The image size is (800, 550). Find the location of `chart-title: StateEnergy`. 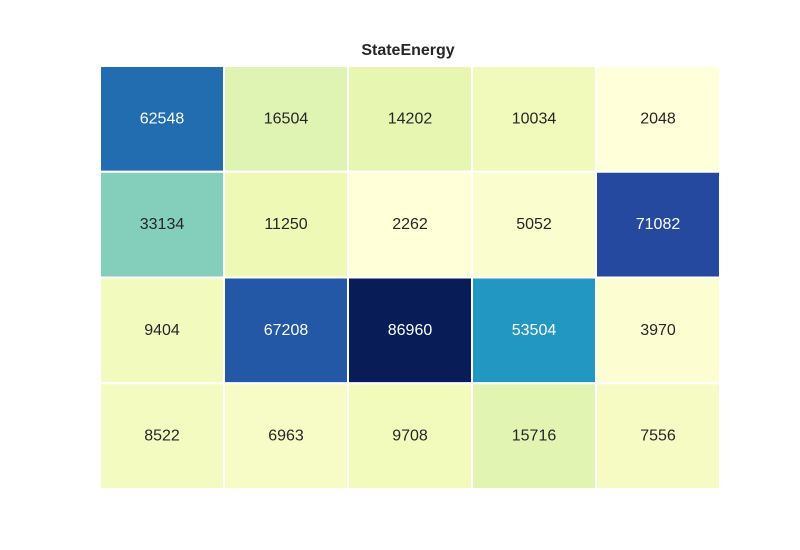

chart-title: StateEnergy is located at coordinates (408, 50).